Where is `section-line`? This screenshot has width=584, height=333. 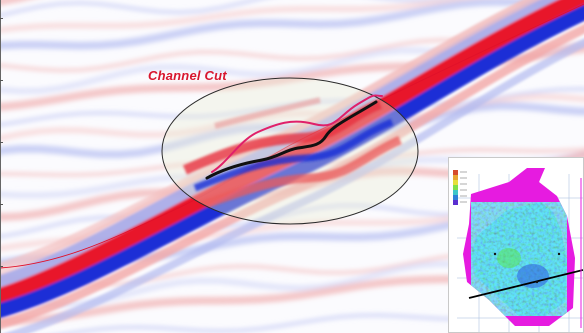 section-line is located at coordinates (525, 284).